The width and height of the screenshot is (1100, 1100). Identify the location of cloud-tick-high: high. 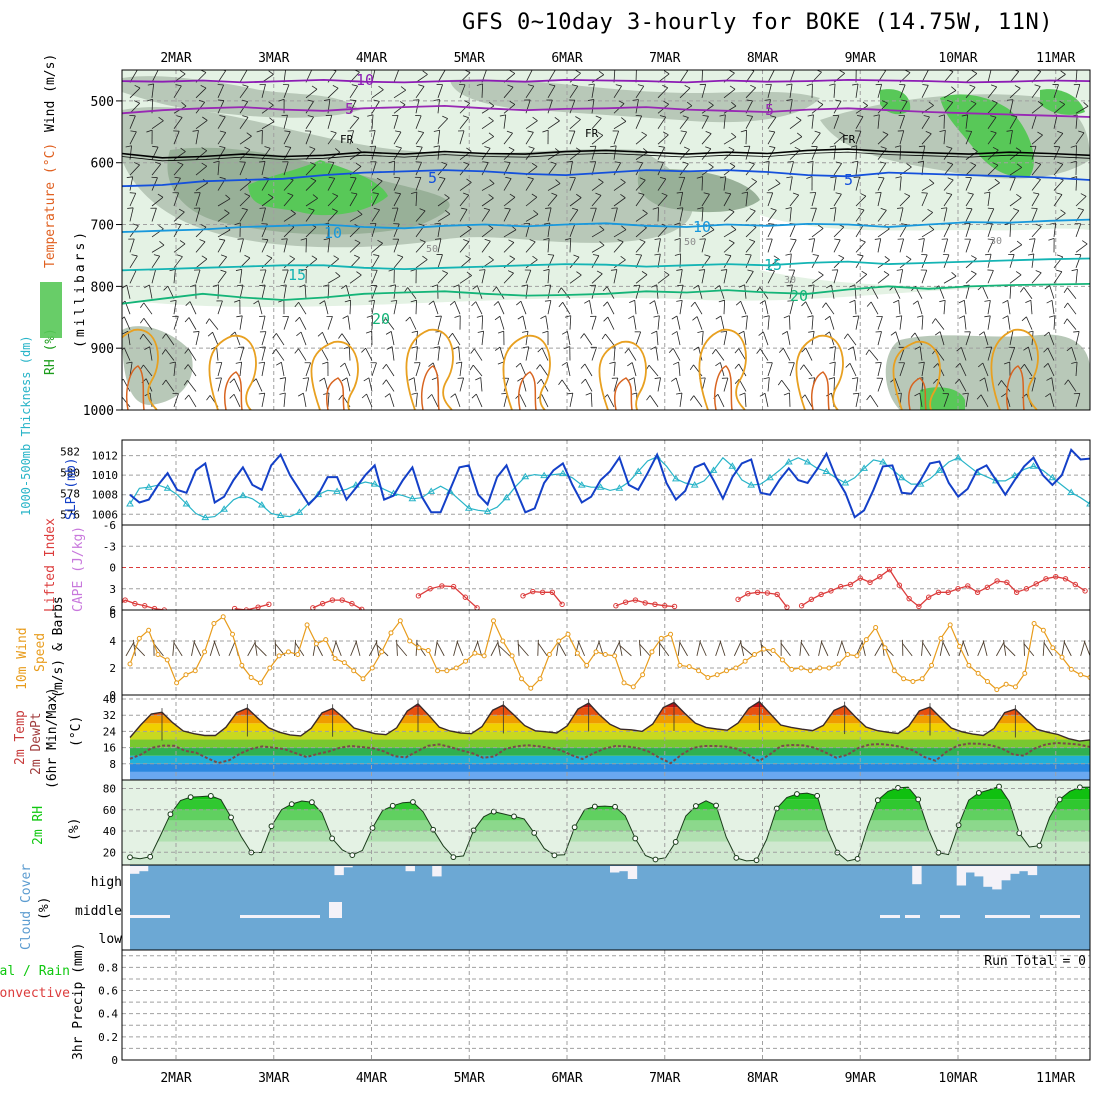
(106, 882).